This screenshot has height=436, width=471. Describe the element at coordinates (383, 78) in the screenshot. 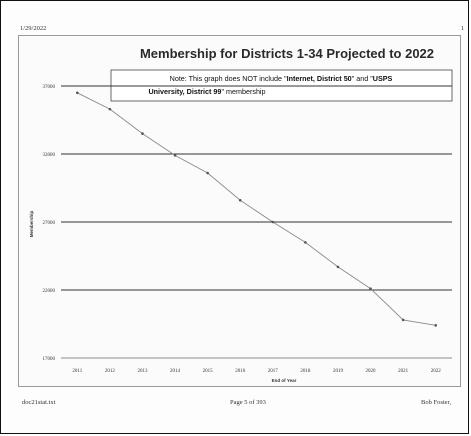

I see `note-bold: USPS` at that location.